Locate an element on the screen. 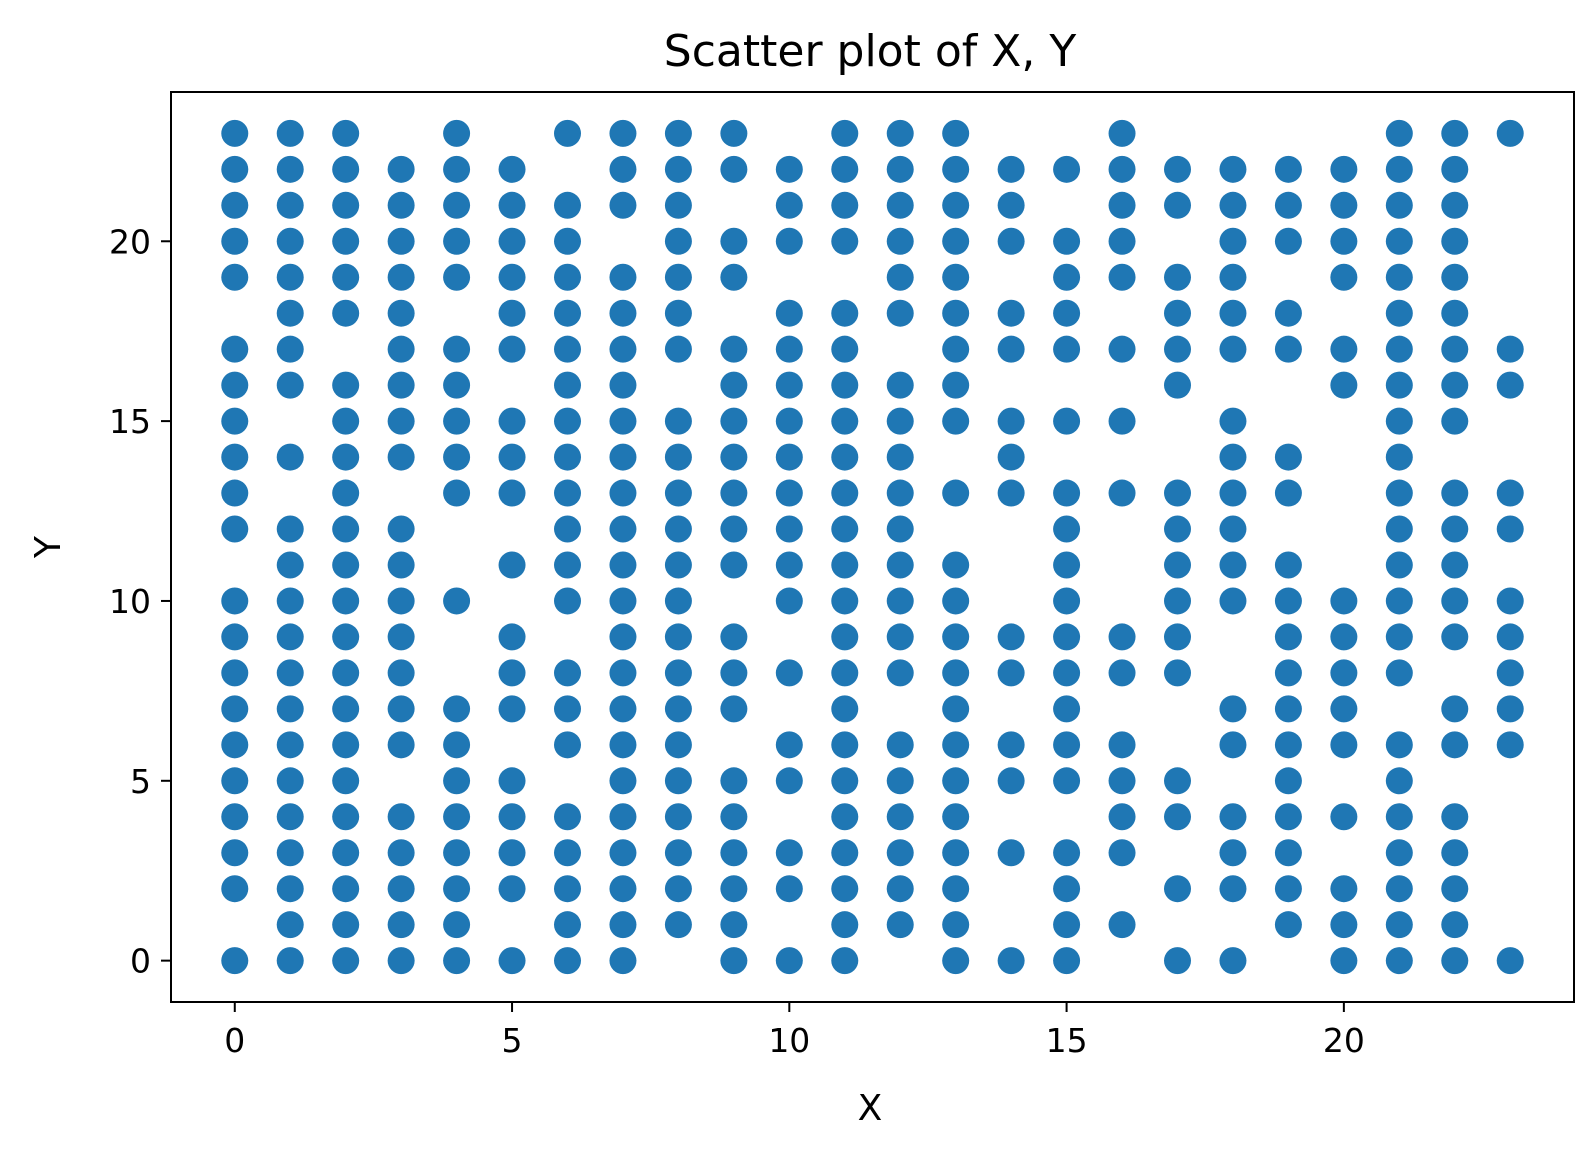 The image size is (1595, 1158). y-axis-ticks: 0 5 10 15 20 is located at coordinates (140, 601).